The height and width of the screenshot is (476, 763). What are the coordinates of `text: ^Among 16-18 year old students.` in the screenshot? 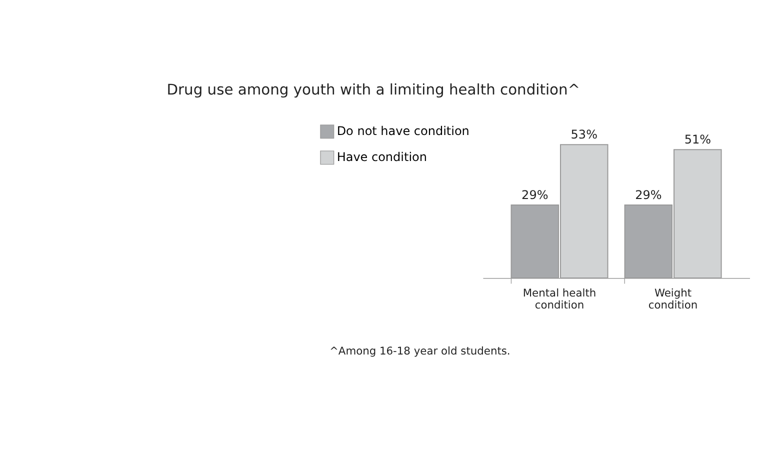 It's located at (419, 351).